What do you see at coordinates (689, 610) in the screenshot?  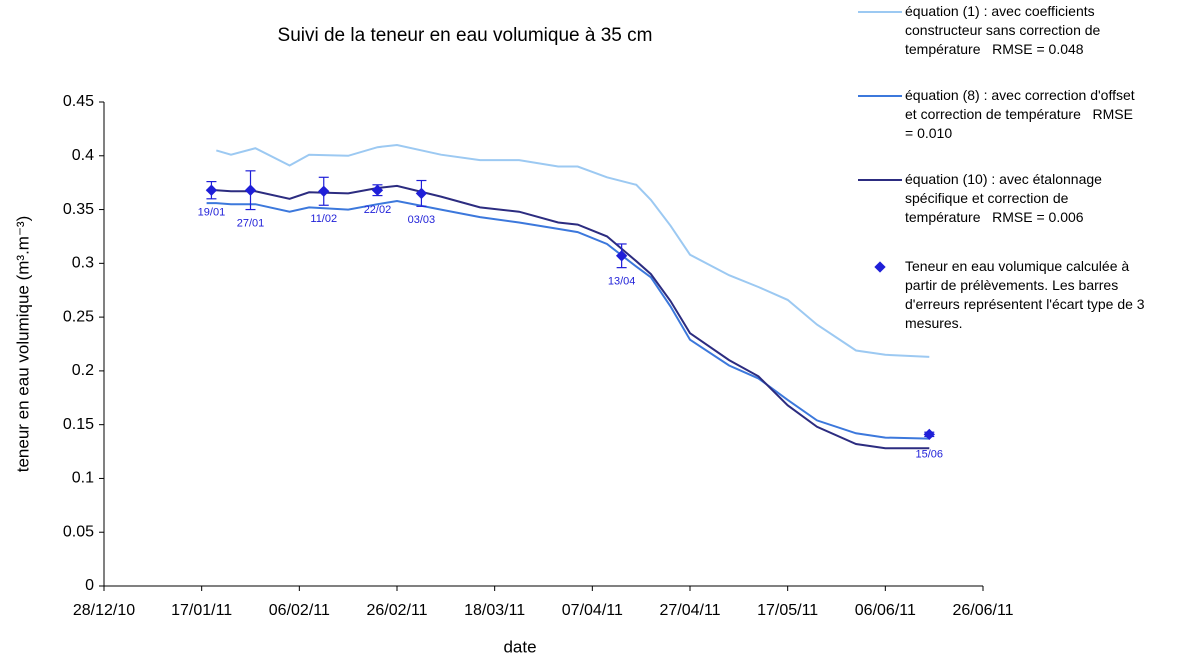 I see `x-tick-label: 27/04/11` at bounding box center [689, 610].